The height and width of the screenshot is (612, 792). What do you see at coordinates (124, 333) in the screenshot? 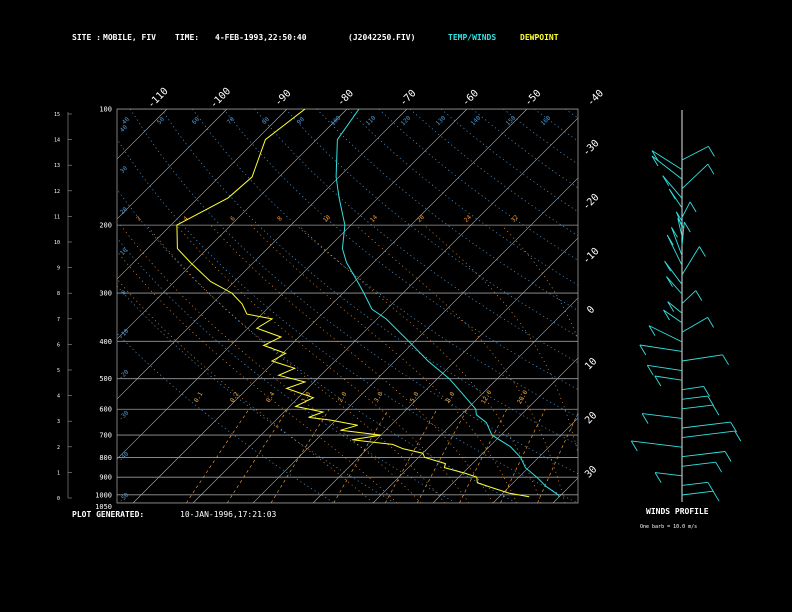
I see `theta-label-left: -10` at bounding box center [124, 333].